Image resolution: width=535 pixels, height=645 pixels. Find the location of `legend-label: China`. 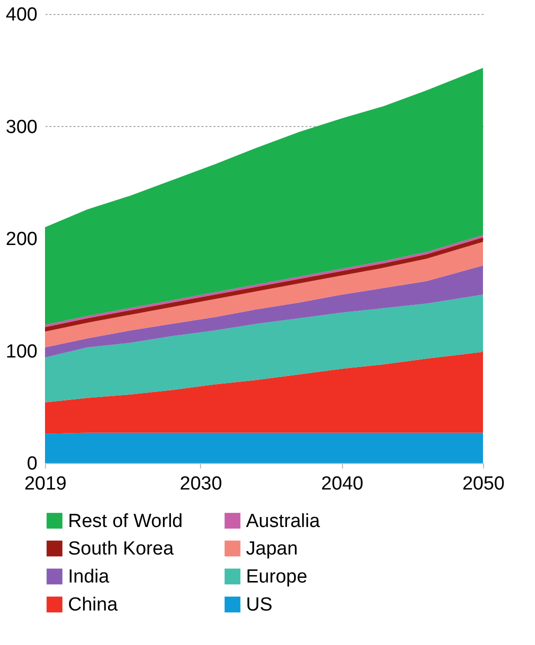

legend-label: China is located at coordinates (93, 605).